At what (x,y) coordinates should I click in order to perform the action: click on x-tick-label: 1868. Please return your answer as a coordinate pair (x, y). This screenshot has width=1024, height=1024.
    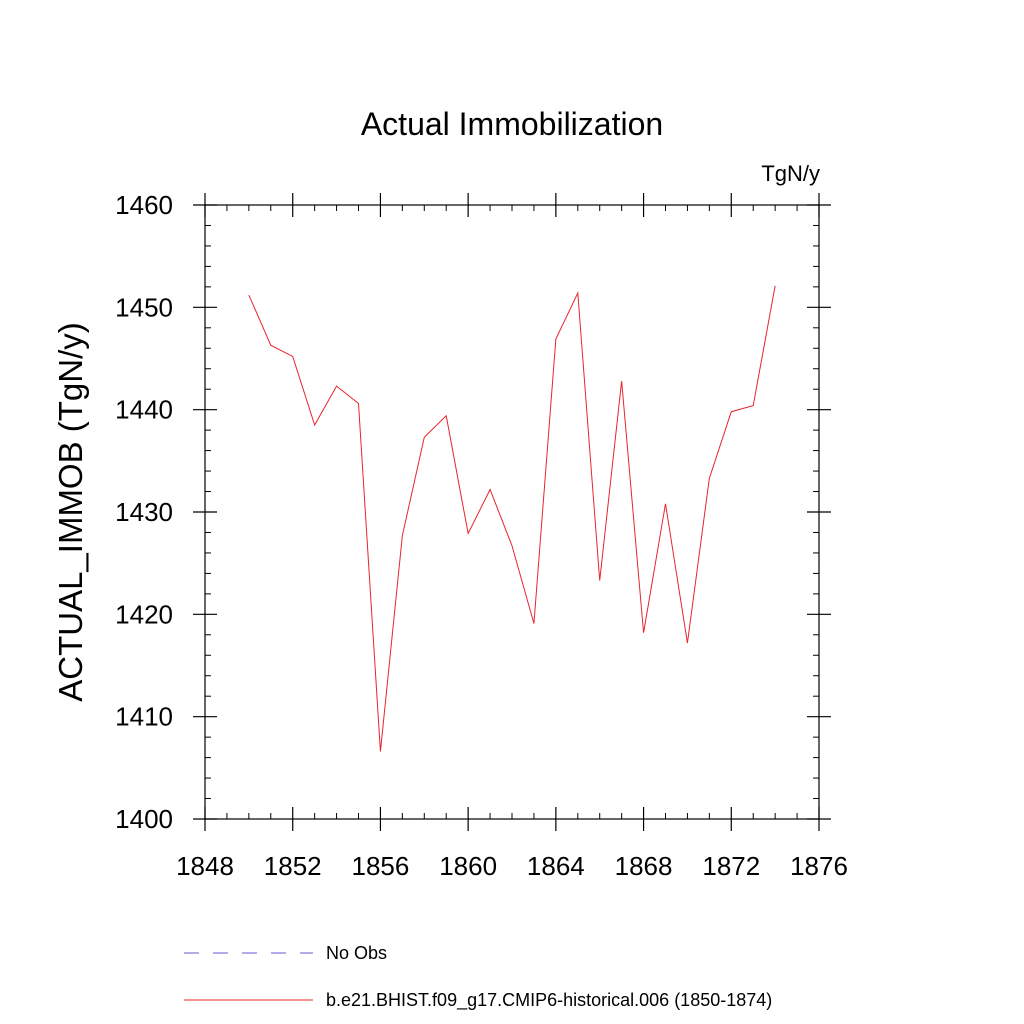
    Looking at the image, I should click on (644, 866).